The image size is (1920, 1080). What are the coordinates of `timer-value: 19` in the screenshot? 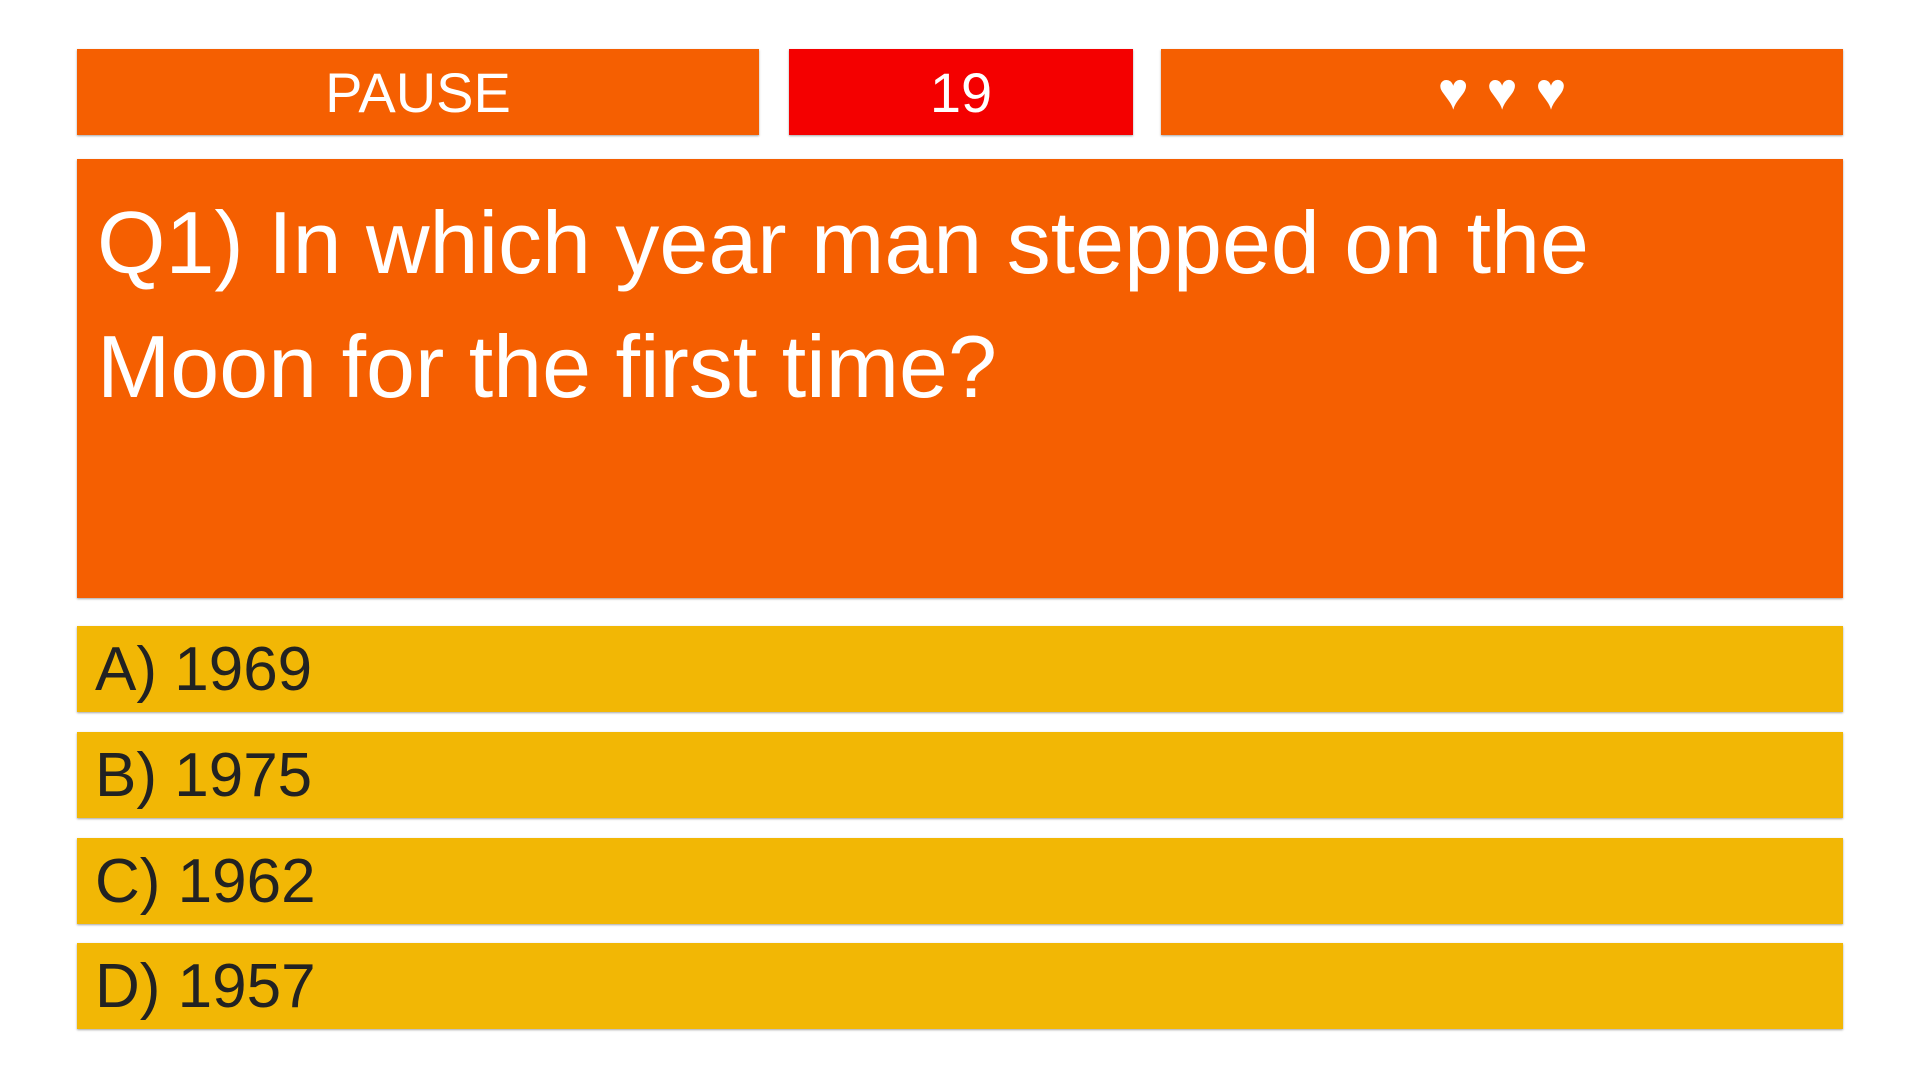 It's located at (961, 92).